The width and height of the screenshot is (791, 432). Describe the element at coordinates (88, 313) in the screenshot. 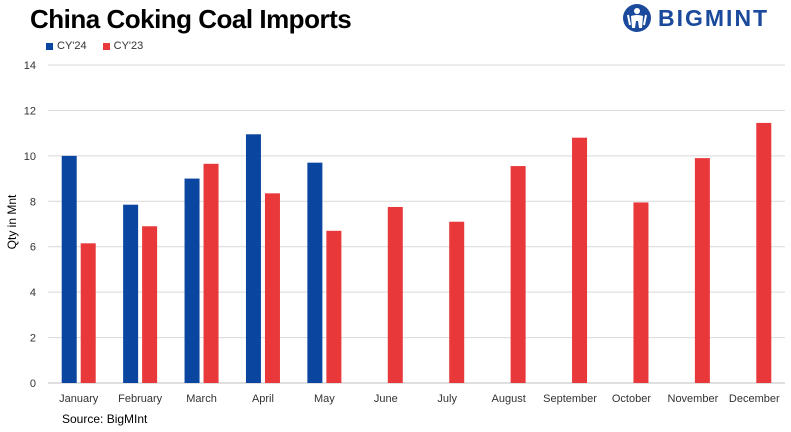

I see `bar-cy23-january` at that location.